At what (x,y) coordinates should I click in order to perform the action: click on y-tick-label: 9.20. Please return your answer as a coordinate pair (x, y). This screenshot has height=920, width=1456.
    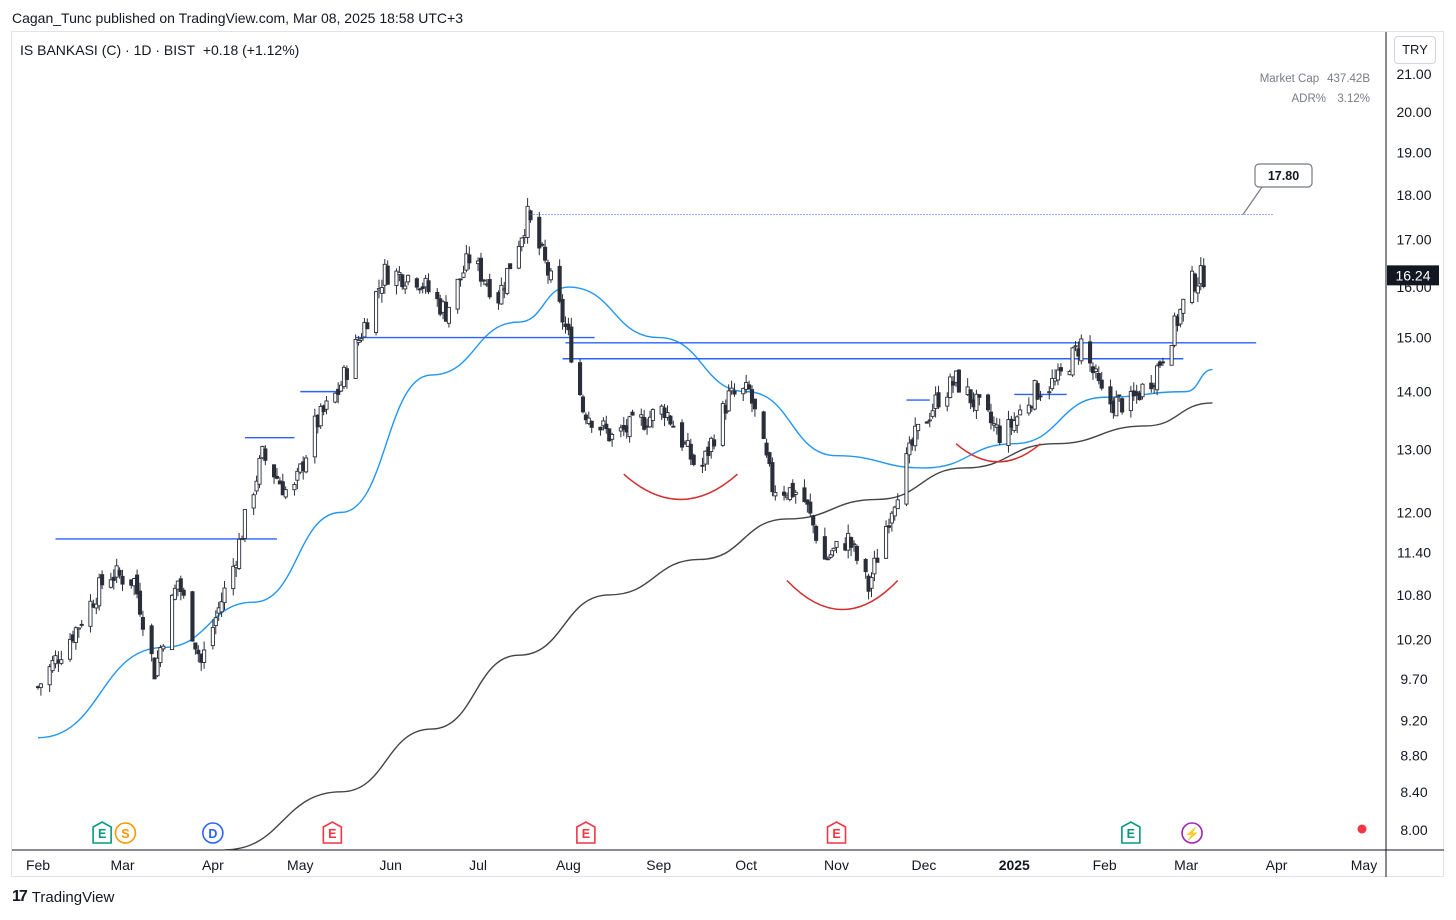
    Looking at the image, I should click on (1413, 721).